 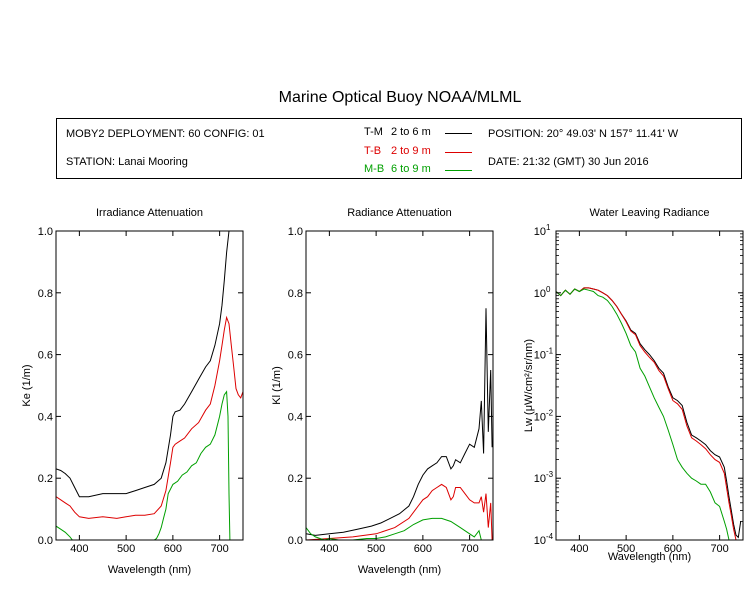 What do you see at coordinates (550, 474) in the screenshot?
I see `y-tick-exponent: -3` at bounding box center [550, 474].